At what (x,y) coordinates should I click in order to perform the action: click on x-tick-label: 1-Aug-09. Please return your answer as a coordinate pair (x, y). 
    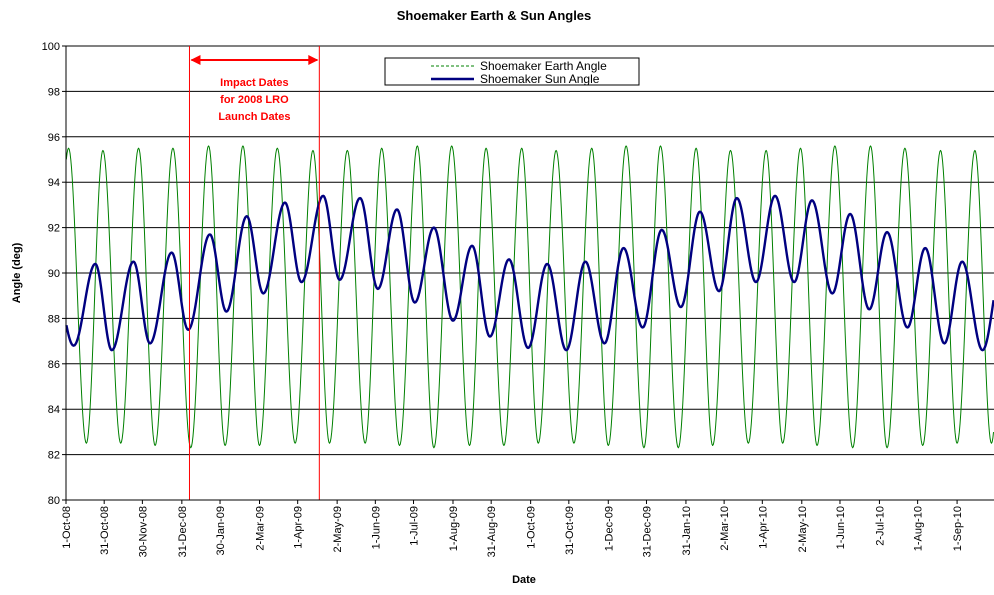
    Looking at the image, I should click on (454, 528).